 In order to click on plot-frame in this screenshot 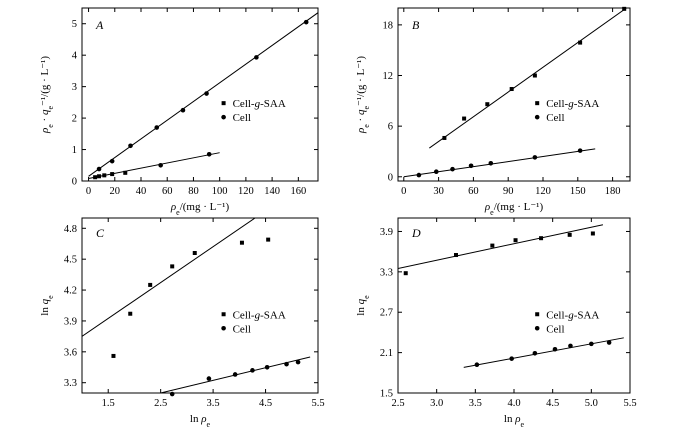, I will do `click(514, 94)`.